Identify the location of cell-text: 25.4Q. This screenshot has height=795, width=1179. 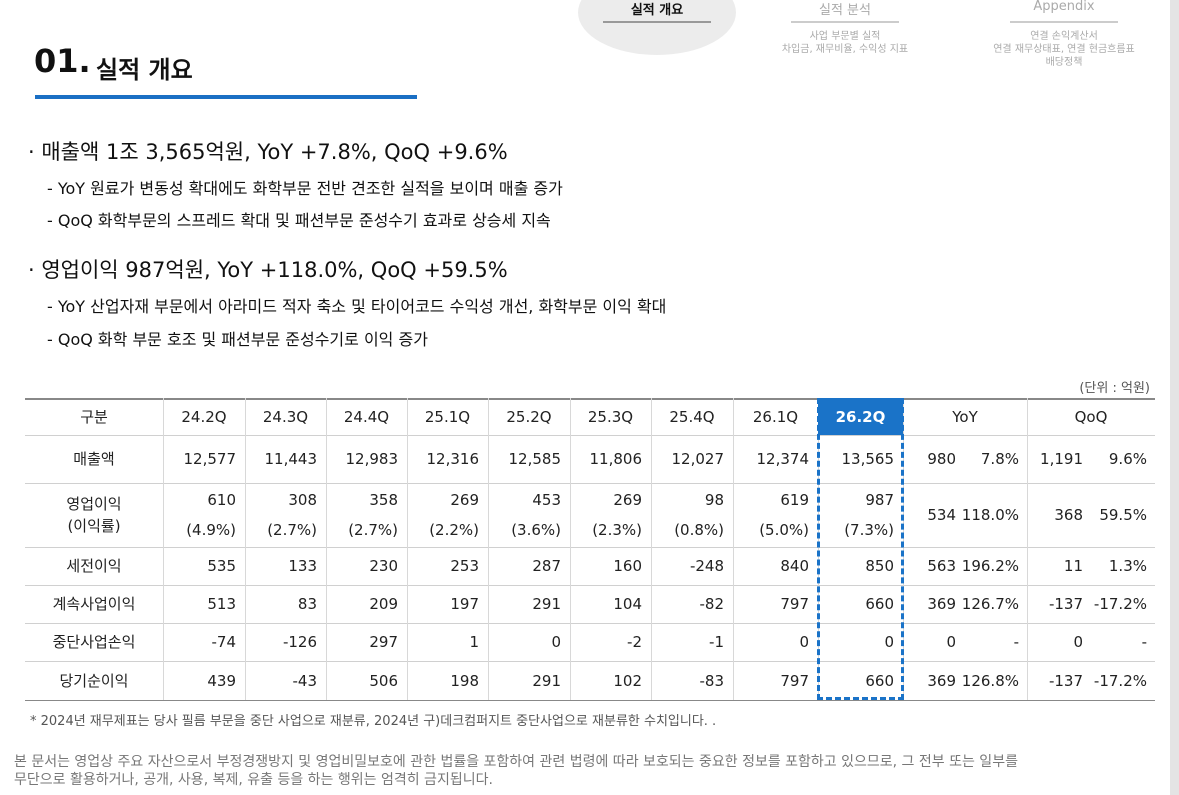
(692, 416).